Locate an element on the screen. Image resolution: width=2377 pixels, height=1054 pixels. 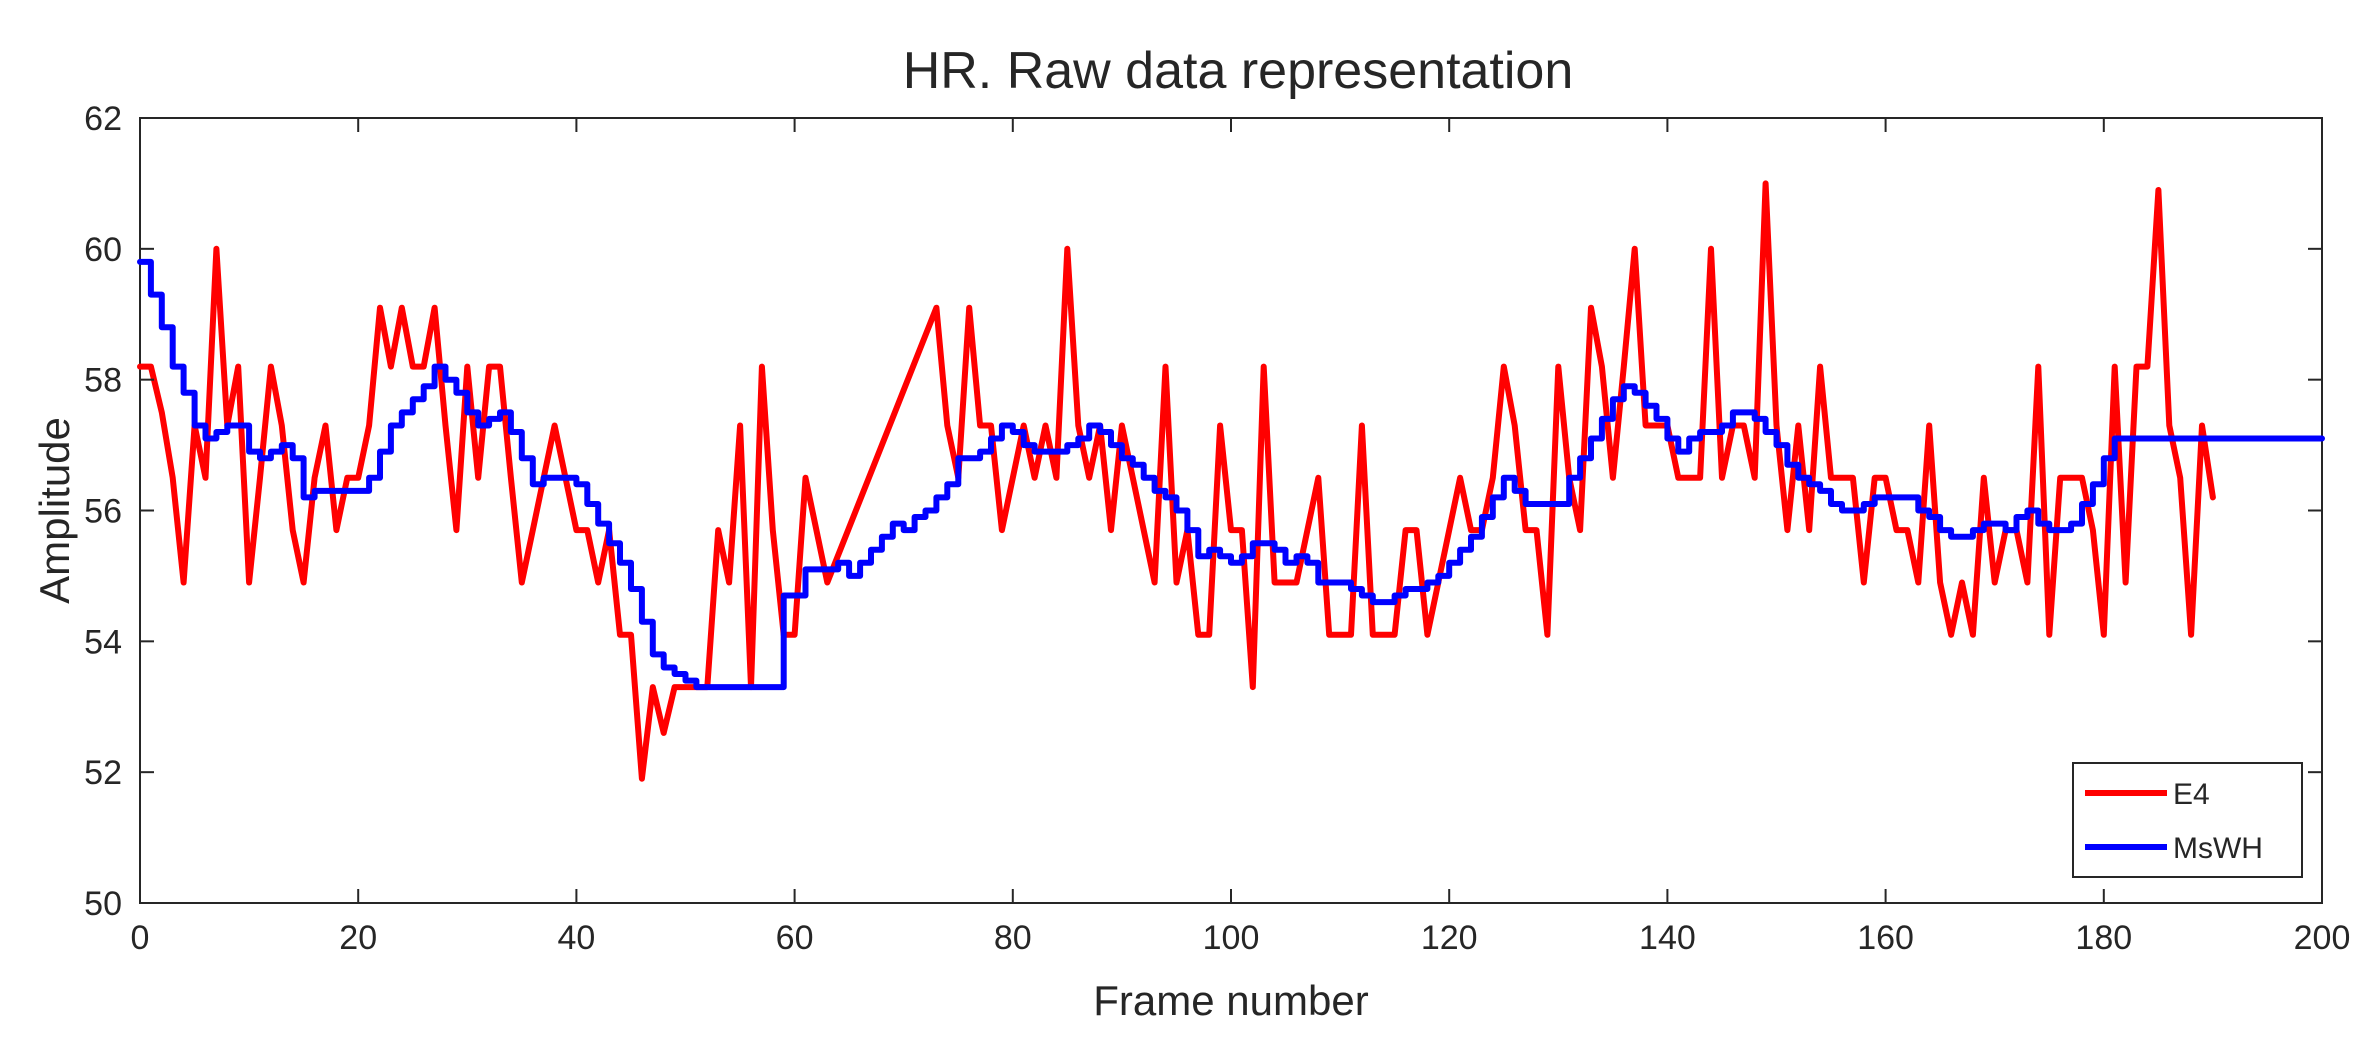
legend-box is located at coordinates (2187, 820).